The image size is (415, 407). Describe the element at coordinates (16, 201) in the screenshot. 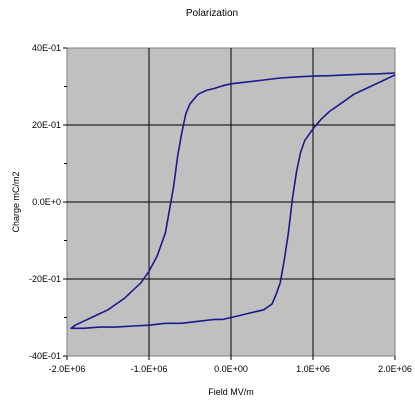

I see `y-axis-label: Charge mC/m2` at that location.